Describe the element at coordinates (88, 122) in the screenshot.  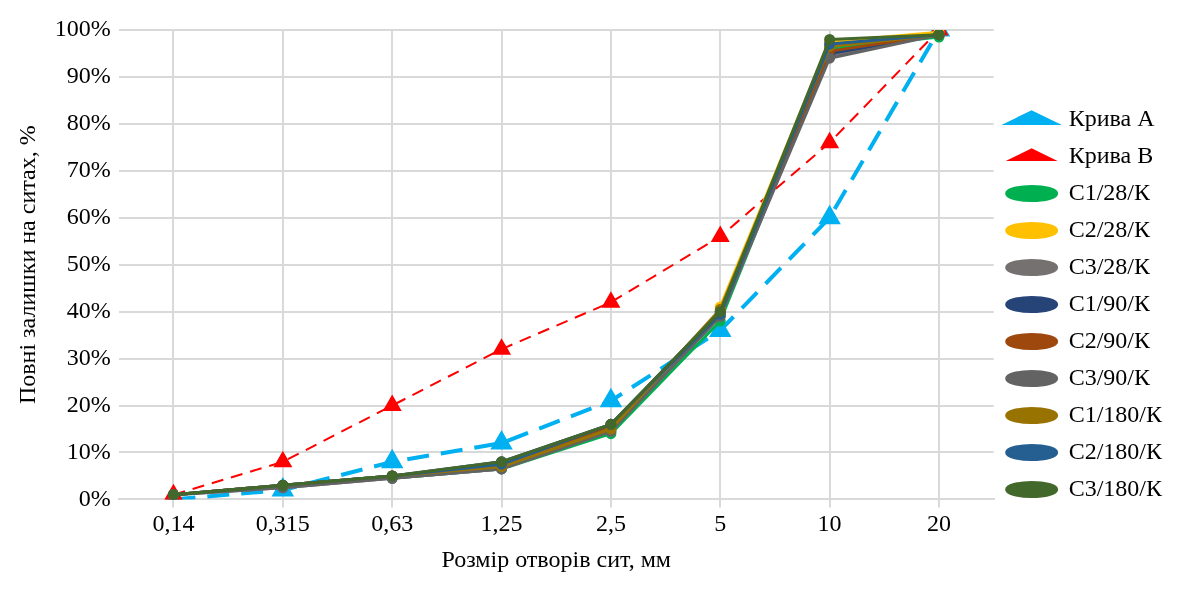
I see `y-tick-label: 80%` at that location.